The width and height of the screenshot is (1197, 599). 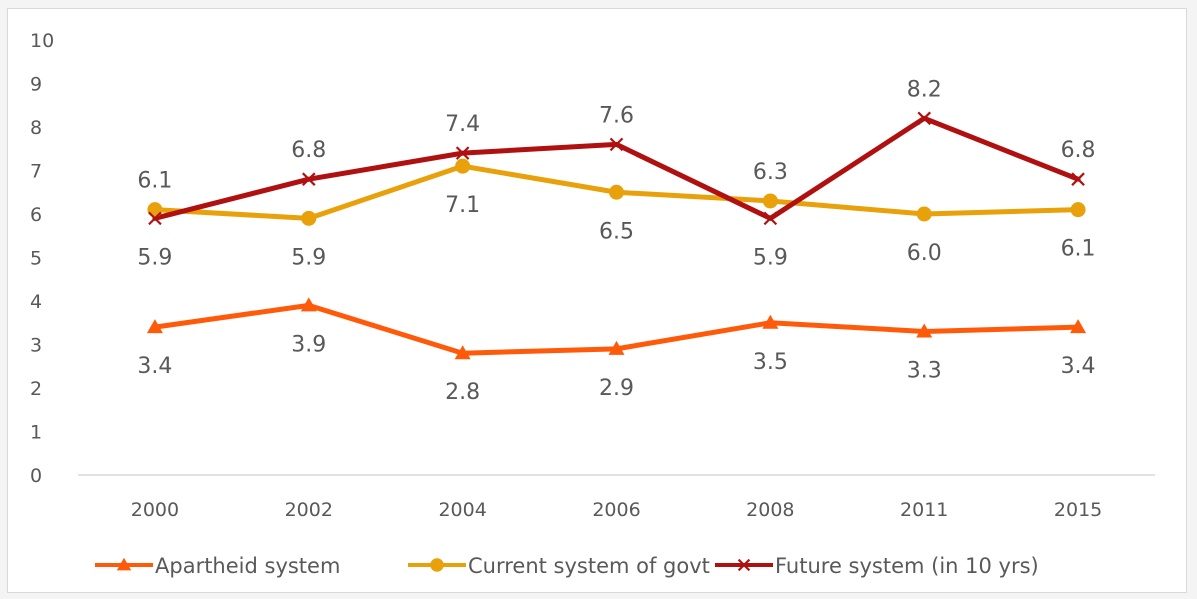 I want to click on y-tick-label: 6, so click(x=36, y=215).